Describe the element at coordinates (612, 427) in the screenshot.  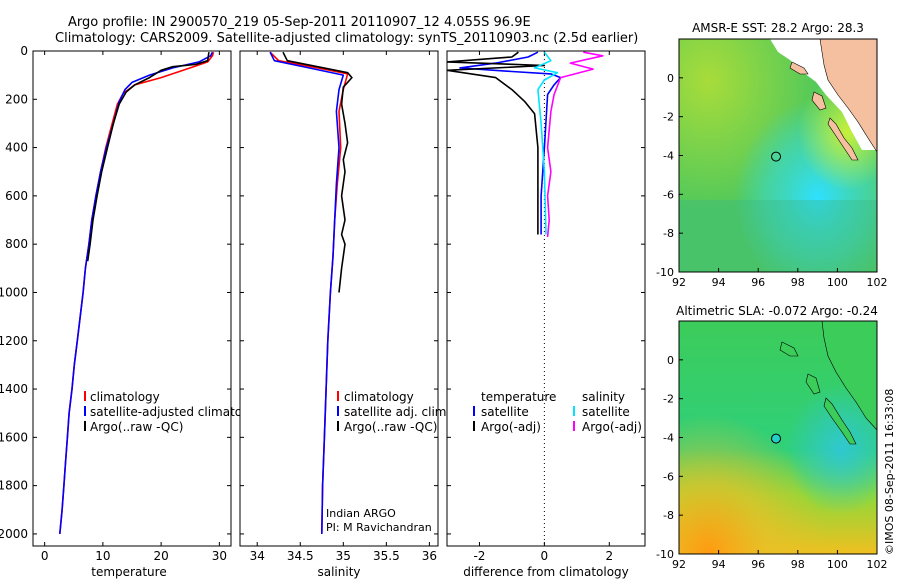
I see `legend-label-sal-argo: Argo(-adj)` at that location.